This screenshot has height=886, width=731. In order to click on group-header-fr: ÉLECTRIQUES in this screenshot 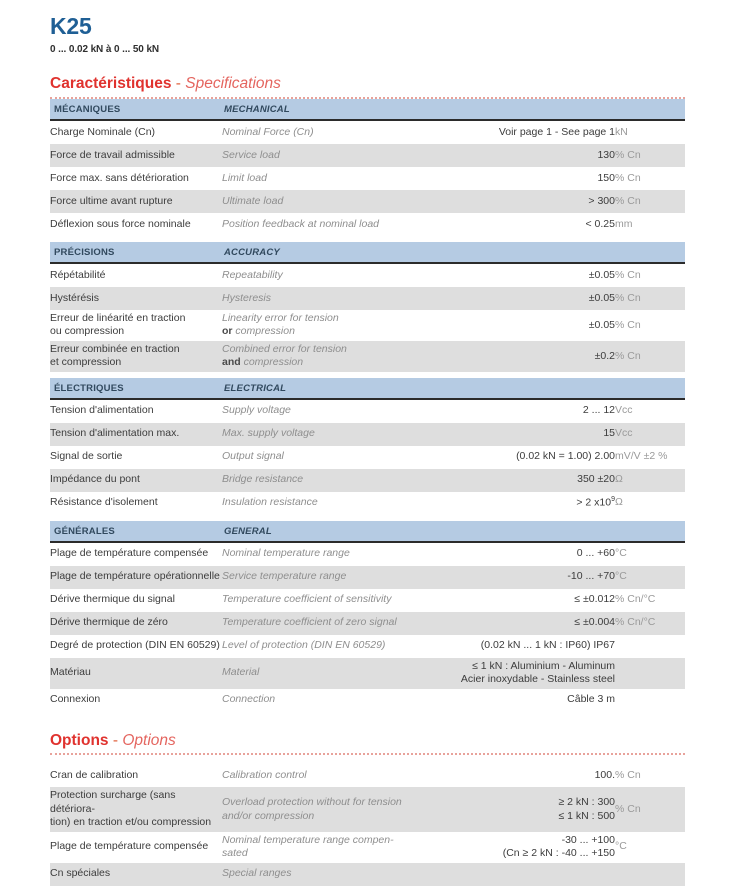, I will do `click(136, 388)`.